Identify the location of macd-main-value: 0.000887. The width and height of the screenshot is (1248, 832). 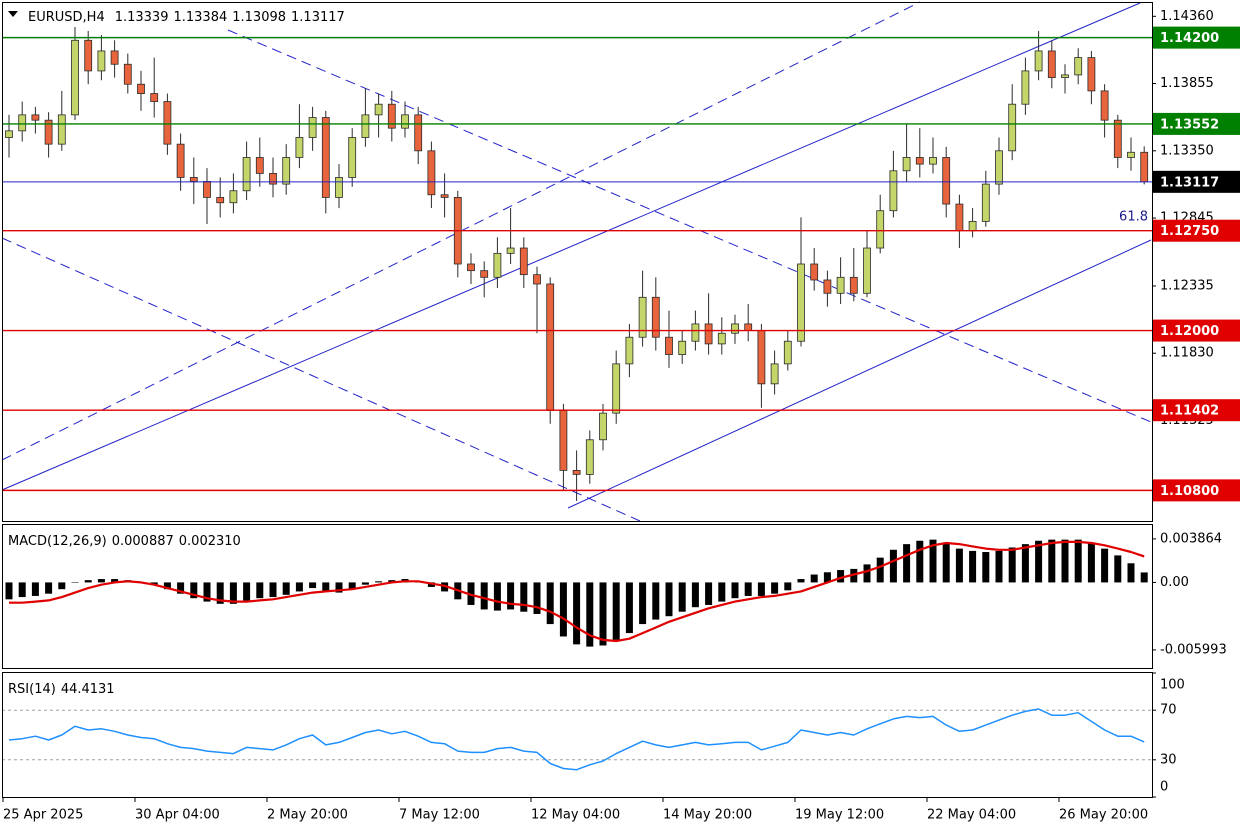
(143, 541).